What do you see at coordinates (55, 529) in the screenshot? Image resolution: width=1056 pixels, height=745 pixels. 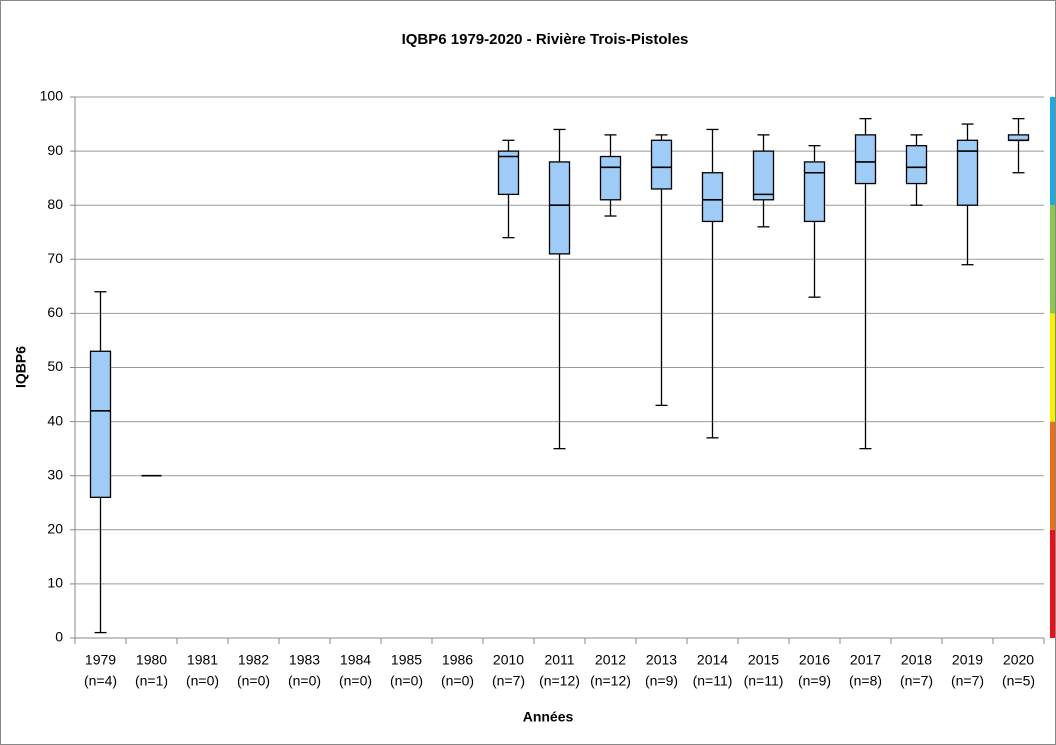 I see `y-tick-label: 20` at bounding box center [55, 529].